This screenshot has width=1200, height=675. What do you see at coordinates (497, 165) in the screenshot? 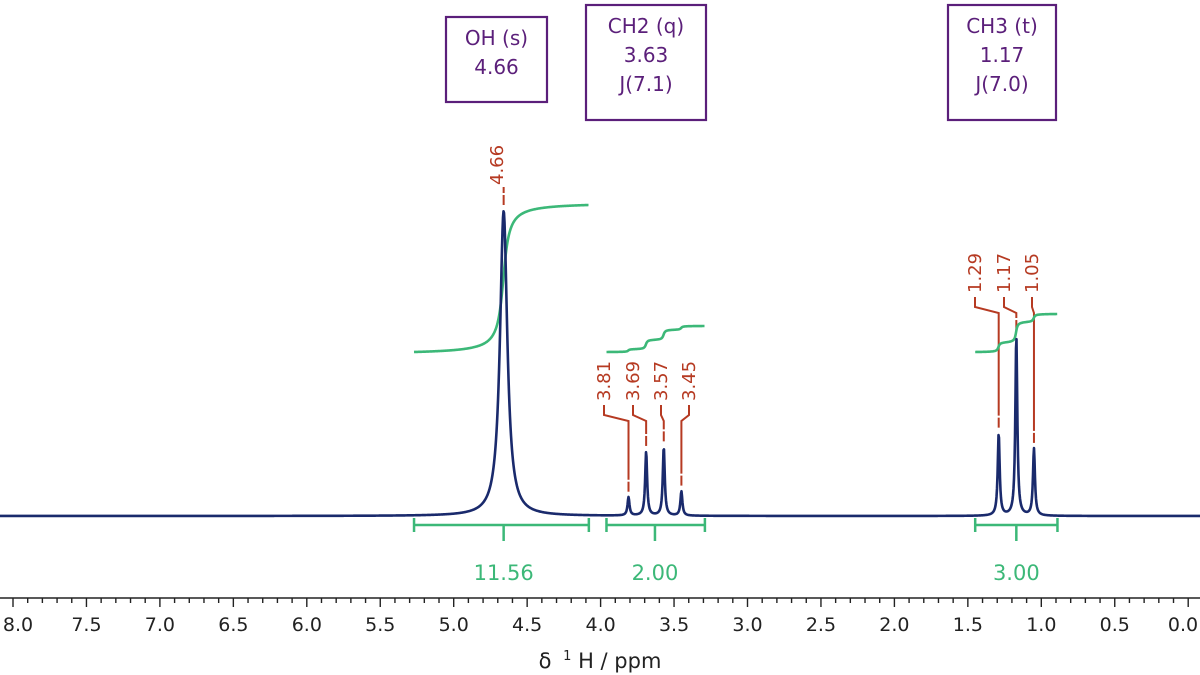
I see `peak-value: 4.66` at bounding box center [497, 165].